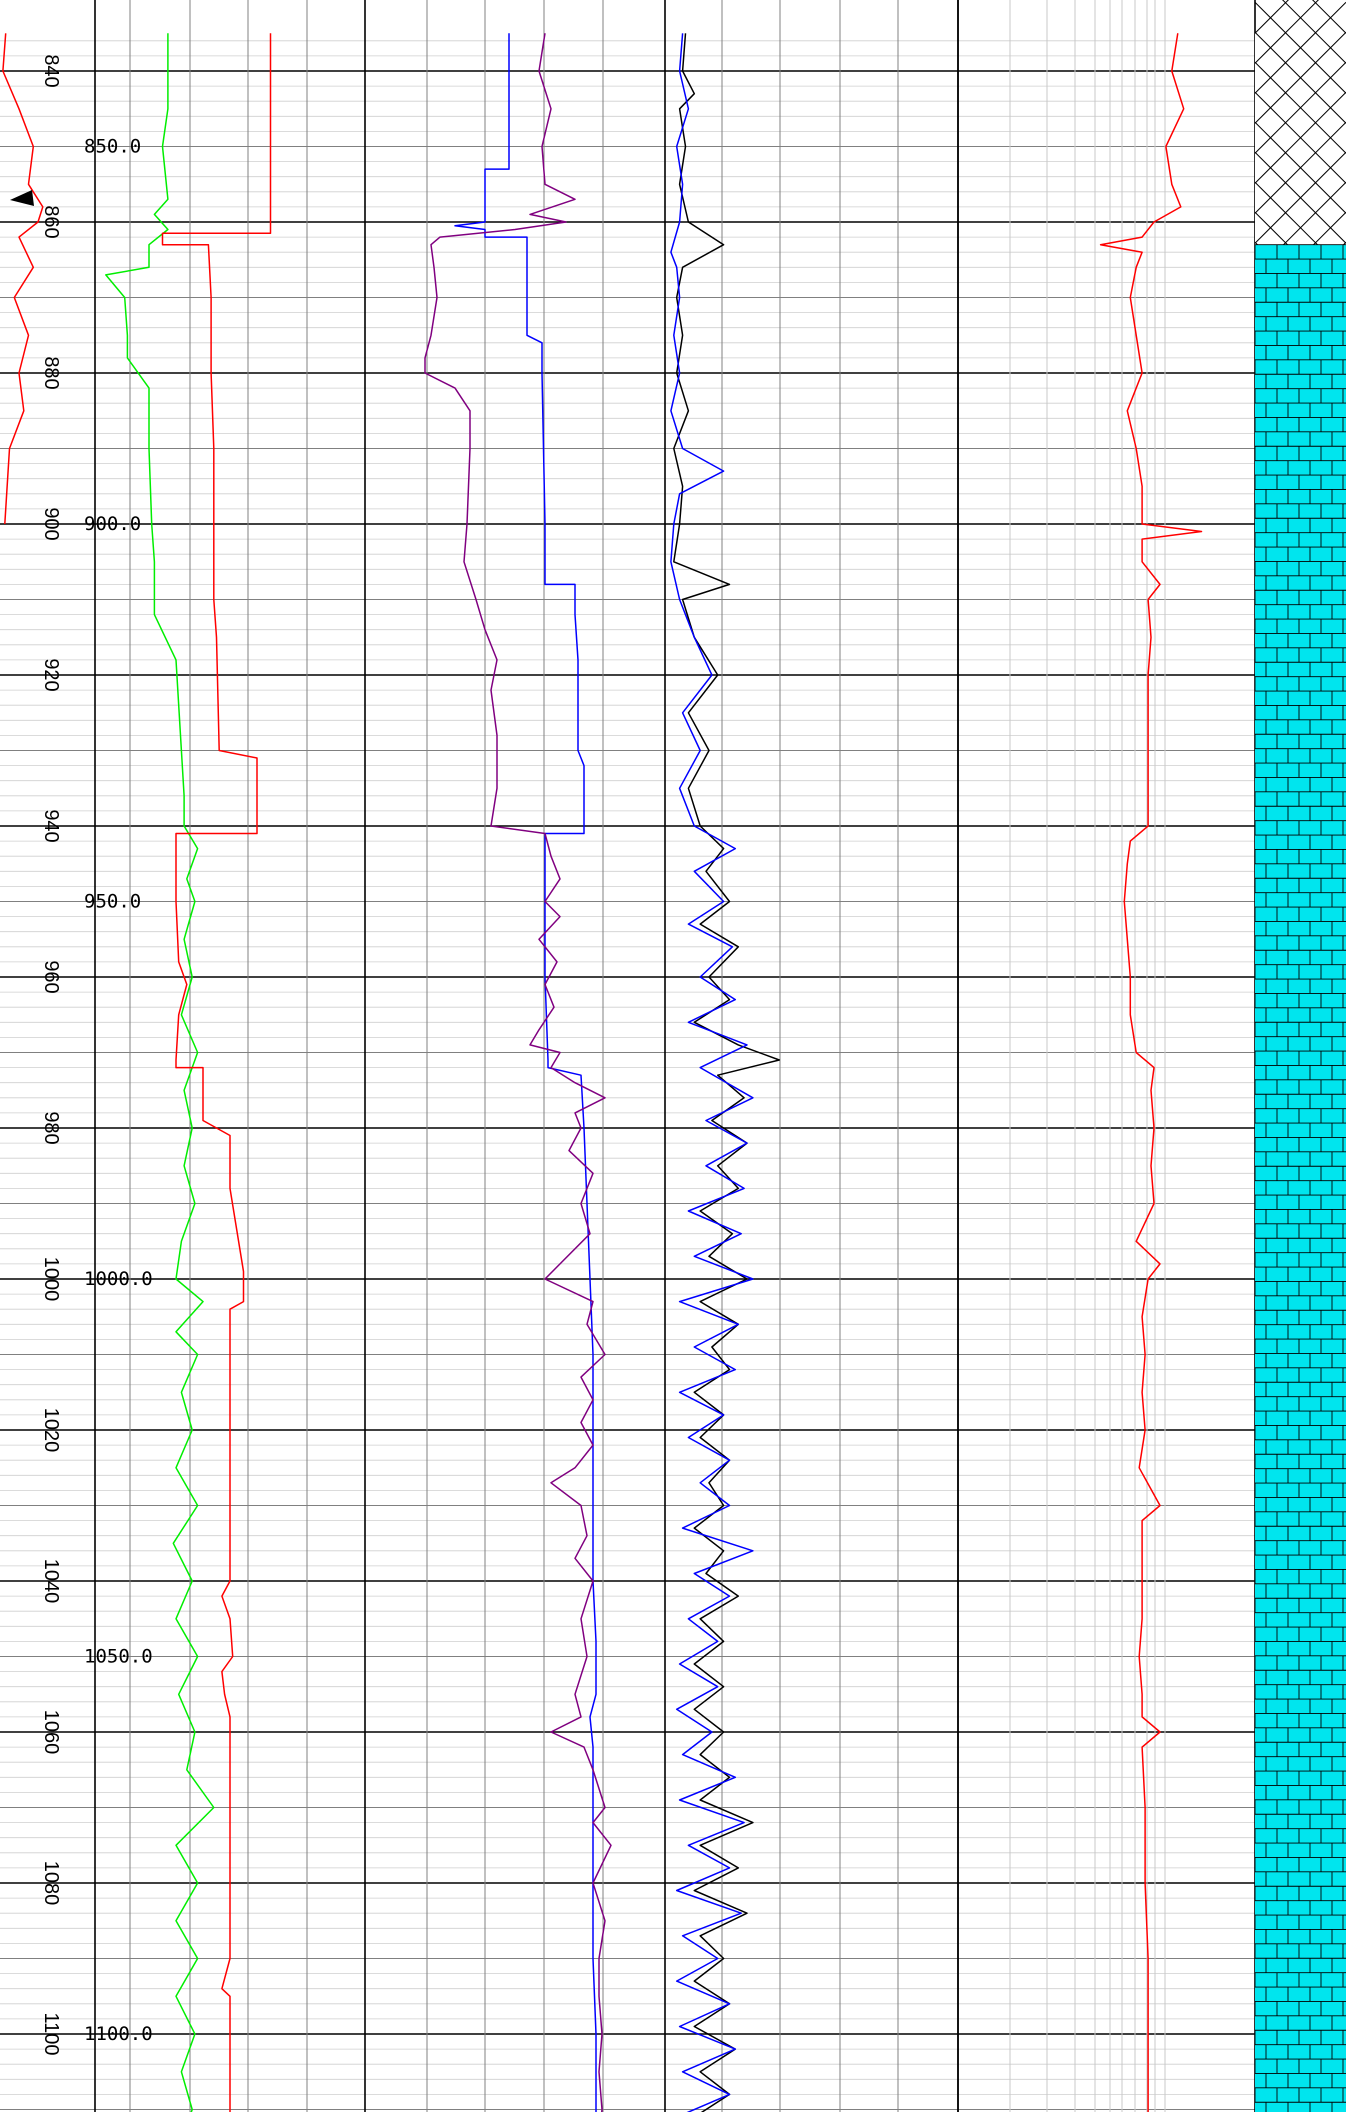 Image resolution: width=1346 pixels, height=2112 pixels. Describe the element at coordinates (118, 1657) in the screenshot. I see `depth-marker-label: 1050.0` at that location.